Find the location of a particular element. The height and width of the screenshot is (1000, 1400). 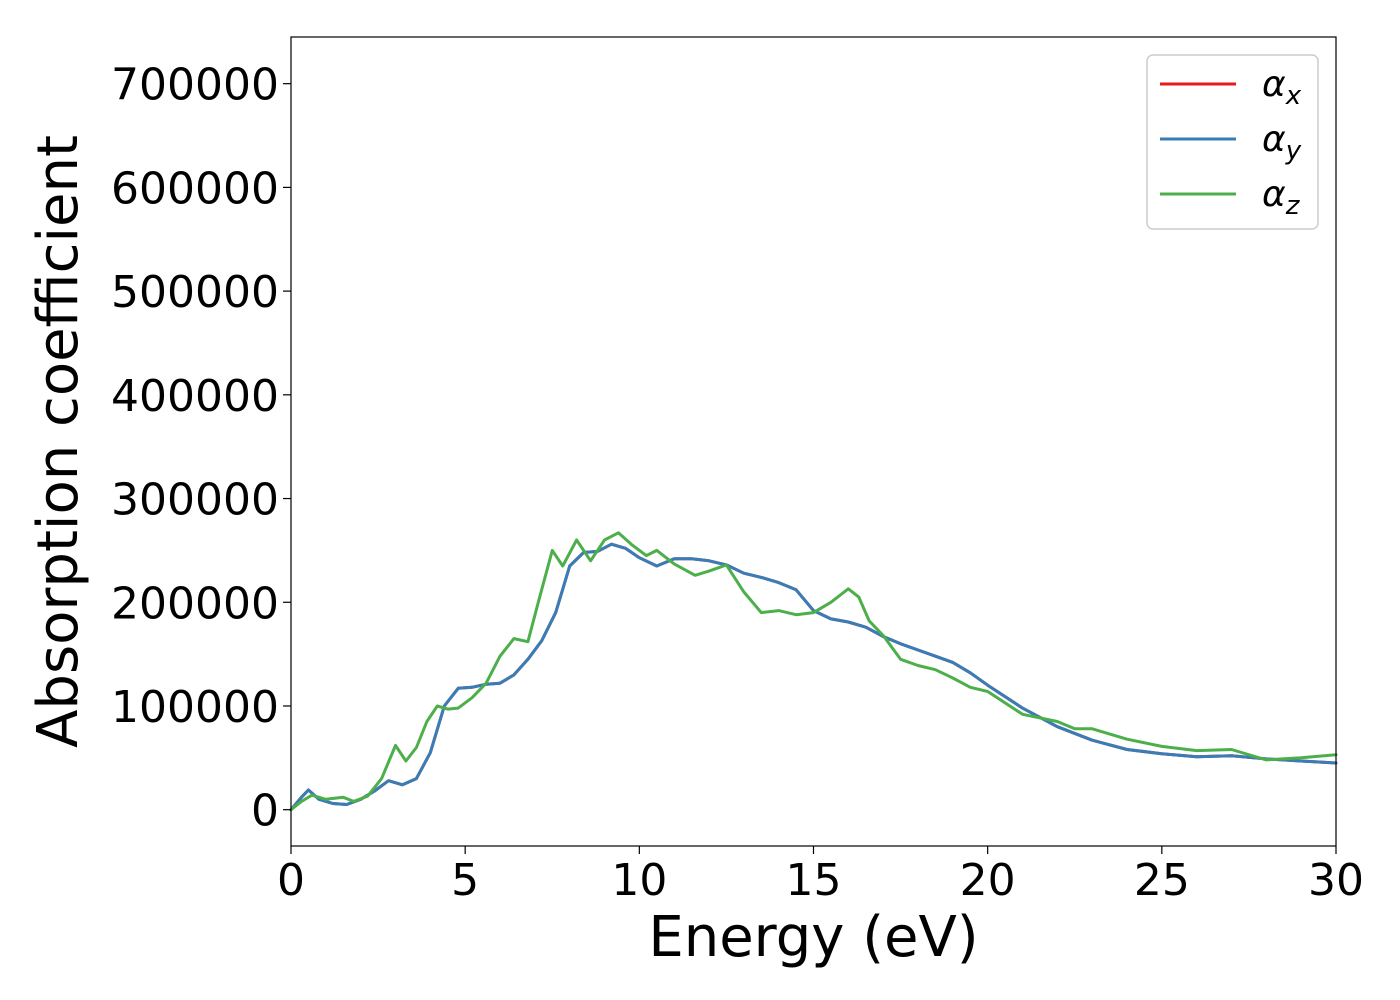

x-axis: 0 5 10 15 20 25 30 is located at coordinates (820, 876).